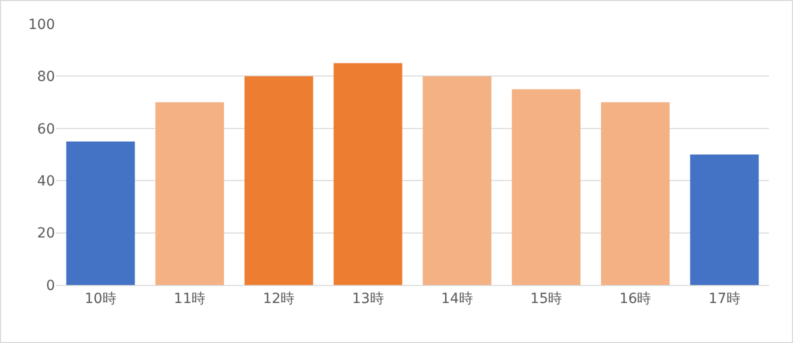 This screenshot has width=793, height=343. I want to click on y-tick-label: 40, so click(46, 182).